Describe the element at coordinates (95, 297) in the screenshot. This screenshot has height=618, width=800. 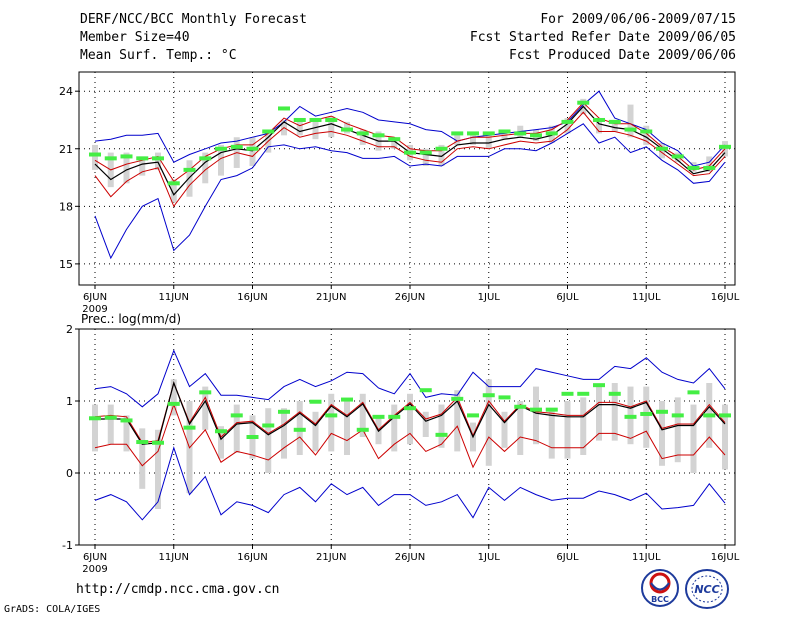
I see `temperature-xtick-label: 6JUN` at that location.